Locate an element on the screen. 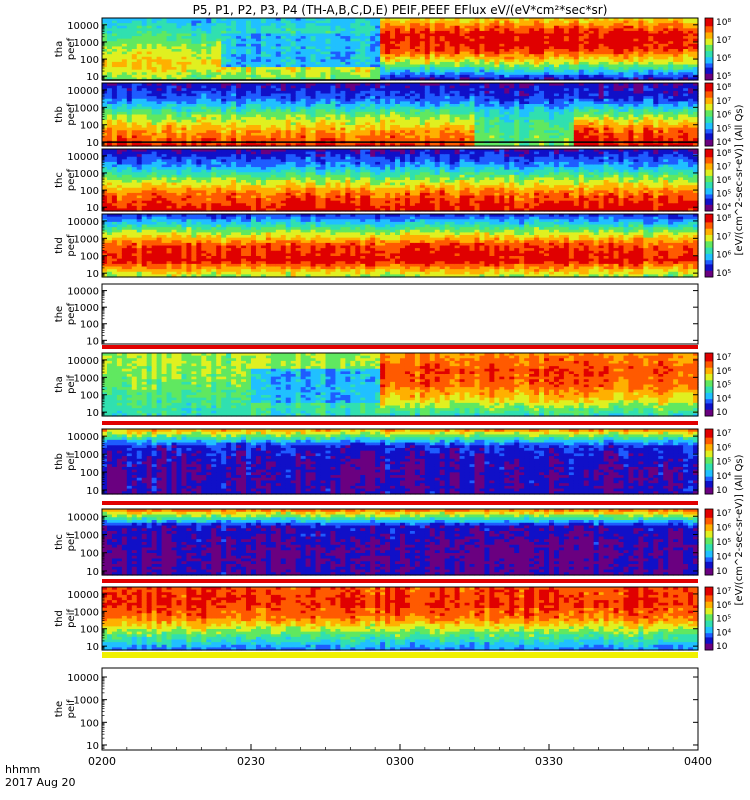 This screenshot has width=750, height=800. panel-probe-label: tha is located at coordinates (59, 49).